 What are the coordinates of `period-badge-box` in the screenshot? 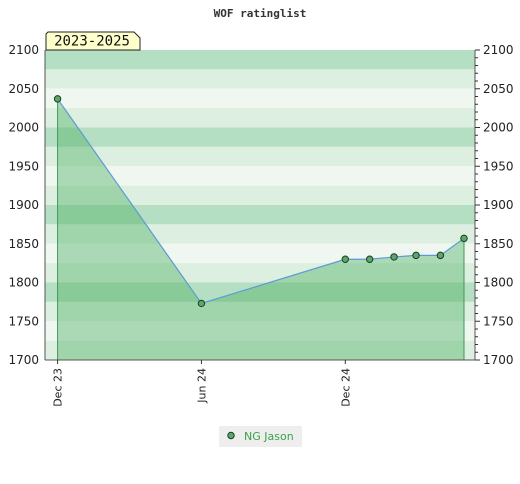 It's located at (93, 41).